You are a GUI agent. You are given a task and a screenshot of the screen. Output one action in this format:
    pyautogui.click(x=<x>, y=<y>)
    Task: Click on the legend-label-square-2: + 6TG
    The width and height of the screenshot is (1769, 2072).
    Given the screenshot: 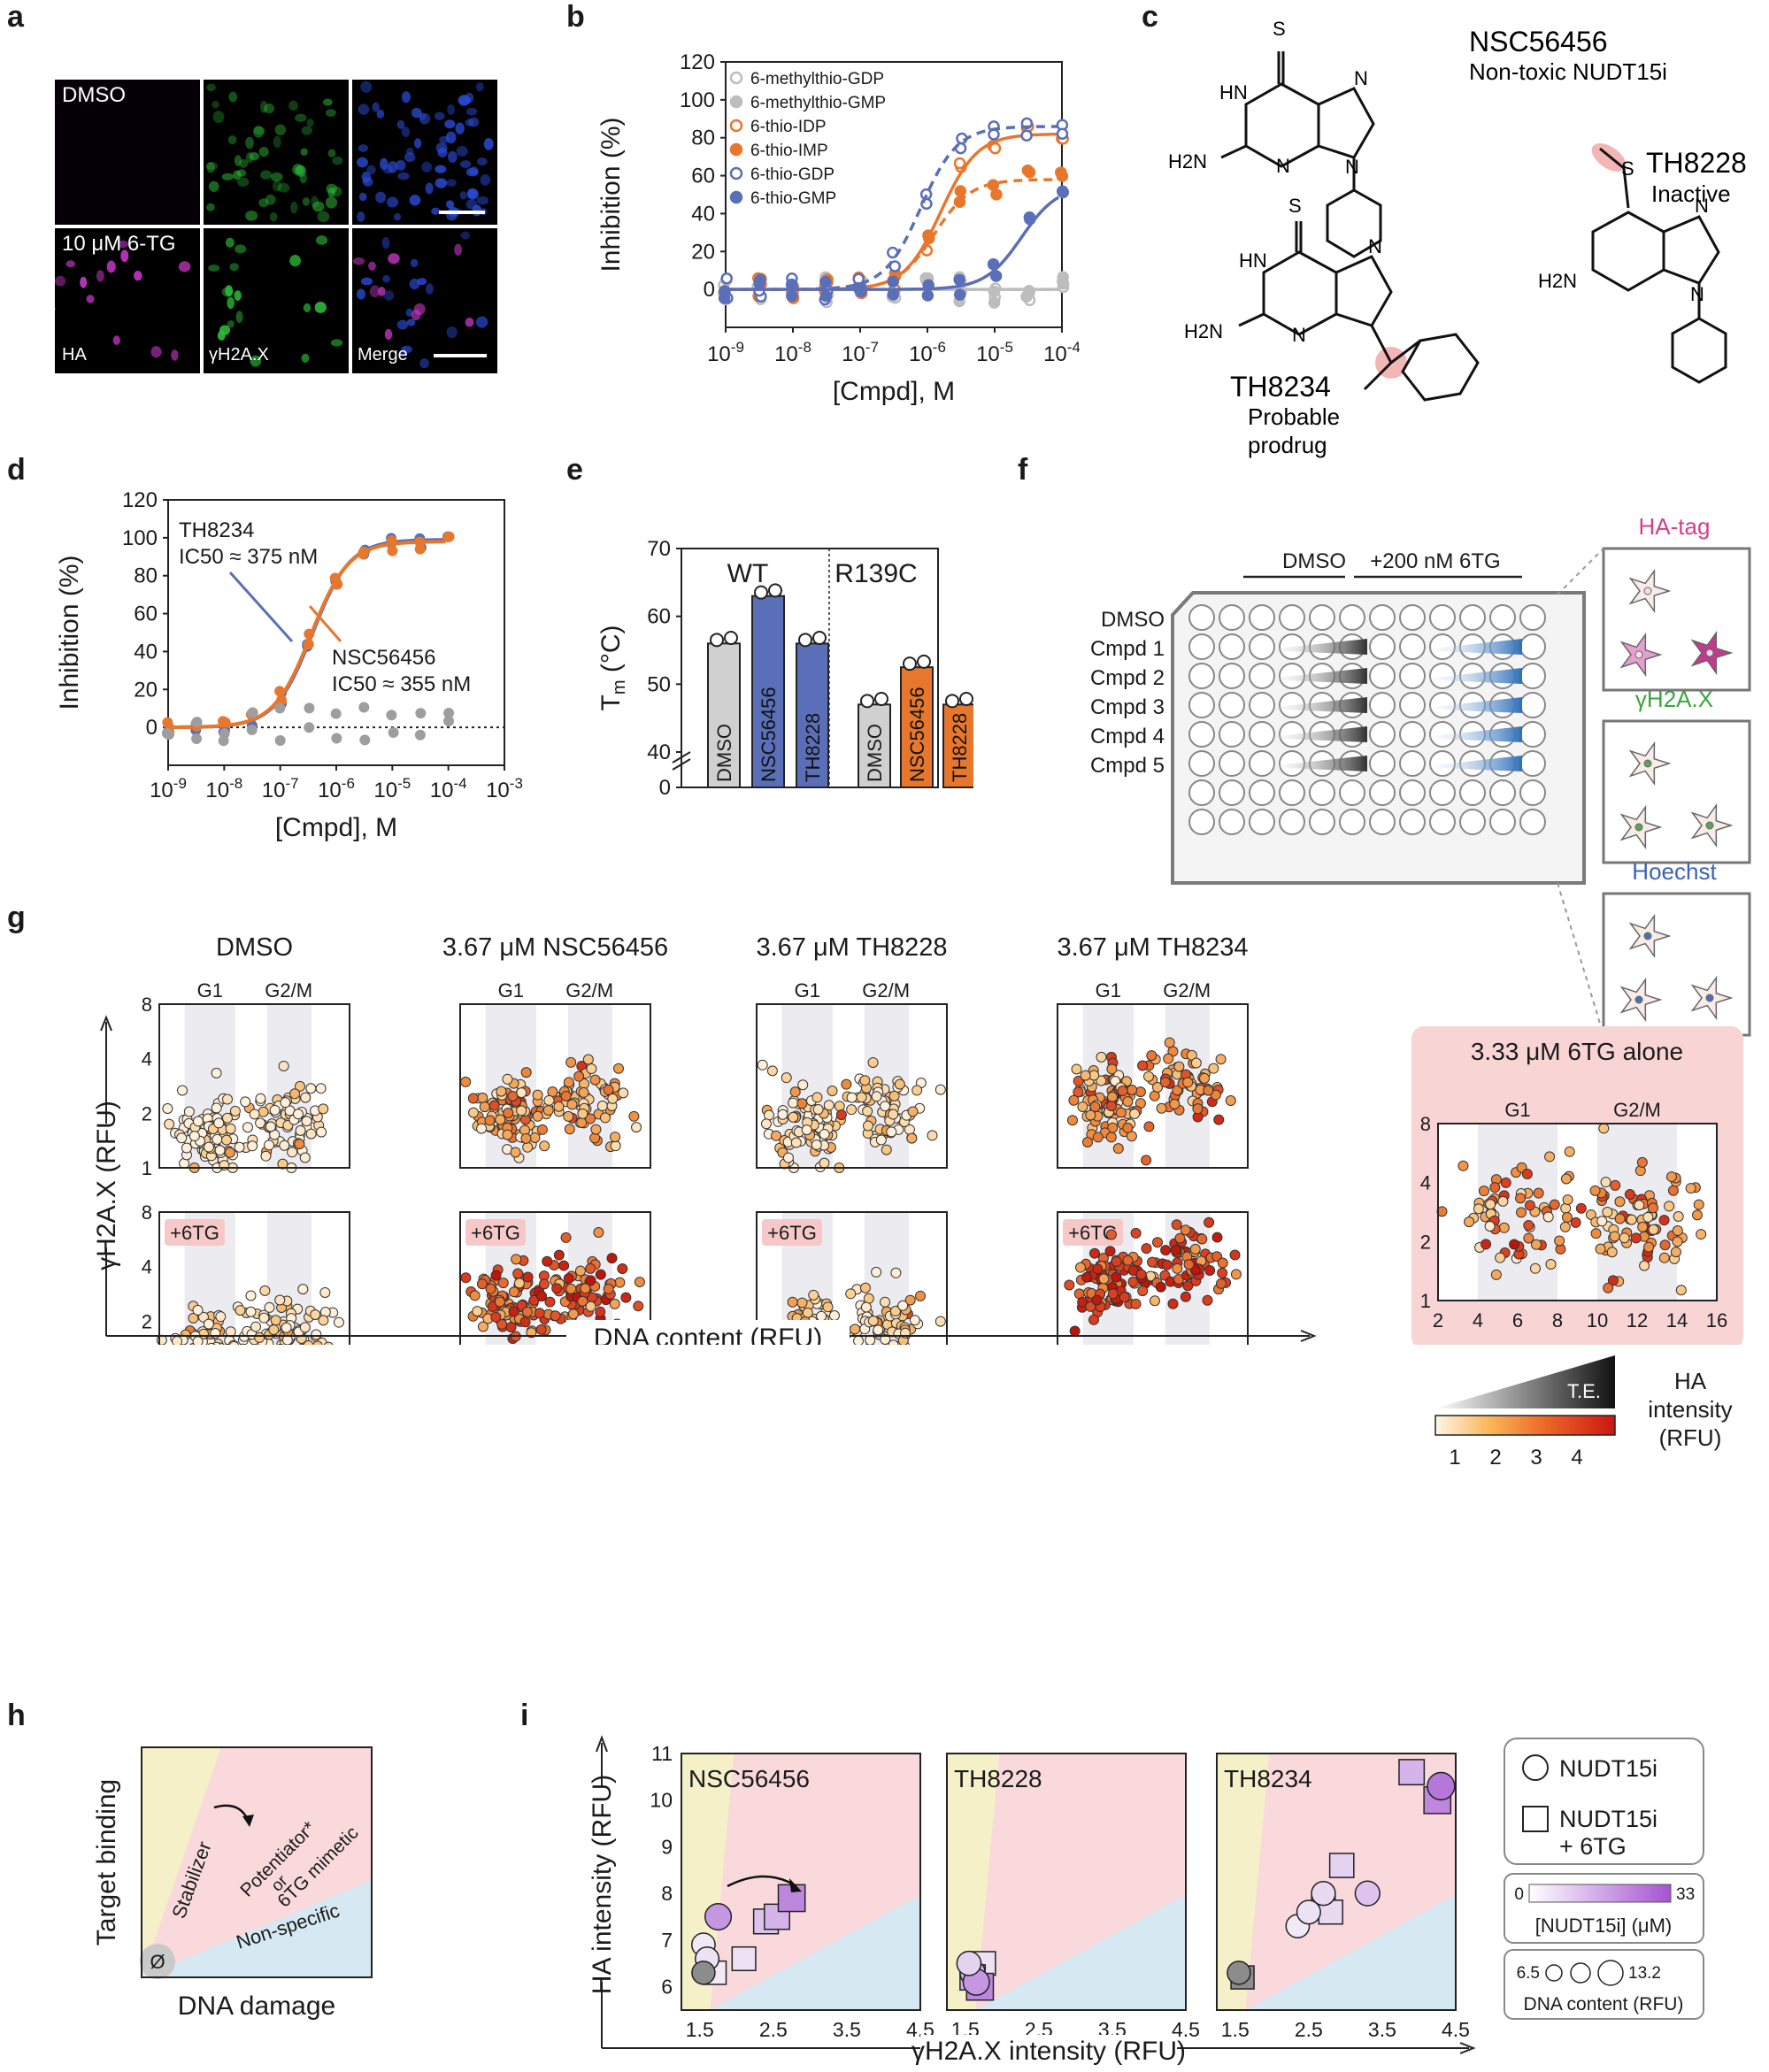 What is the action you would take?
    pyautogui.click(x=1593, y=1847)
    